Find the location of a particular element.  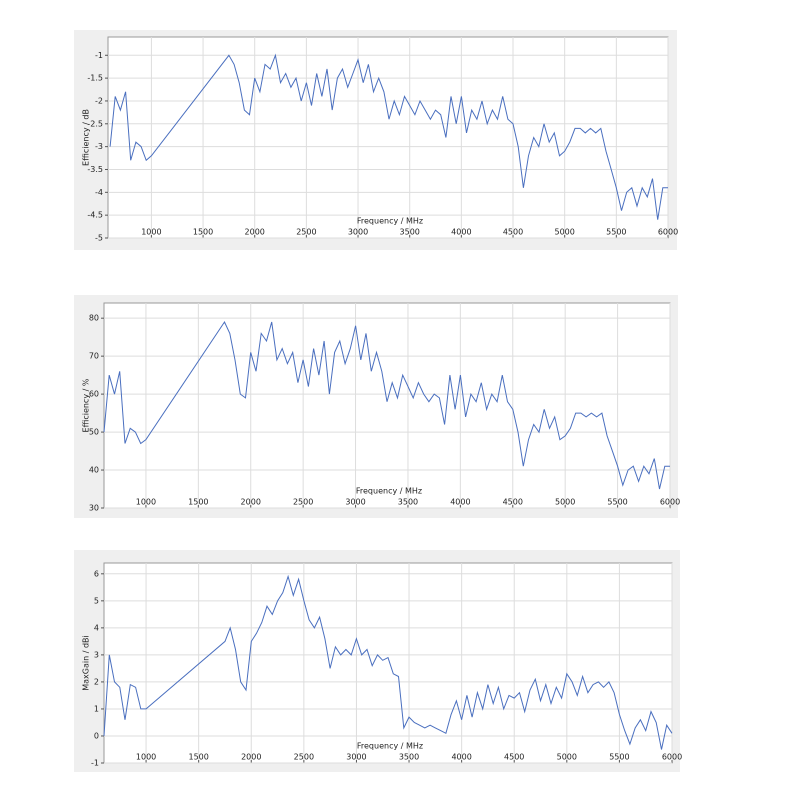

y-tick-label: -4 is located at coordinates (99, 192).